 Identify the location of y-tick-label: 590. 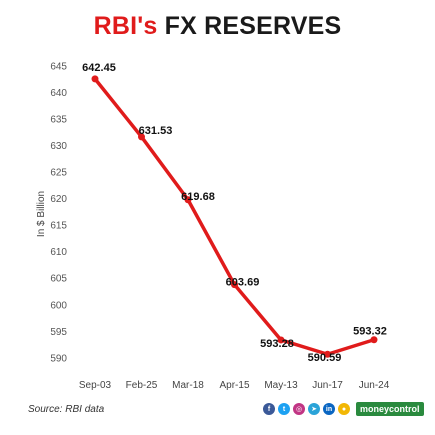
(58, 358).